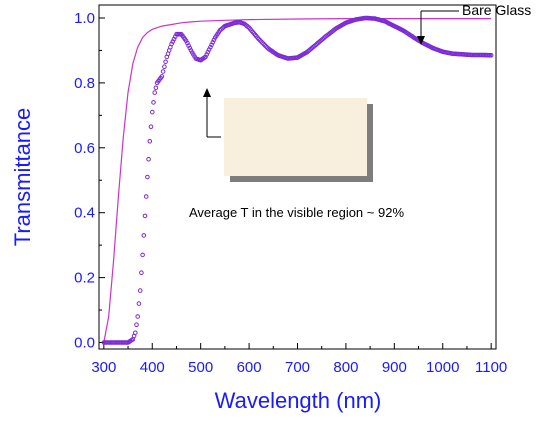 The width and height of the screenshot is (550, 422). Describe the element at coordinates (249, 367) in the screenshot. I see `x-tick-label: 600` at that location.